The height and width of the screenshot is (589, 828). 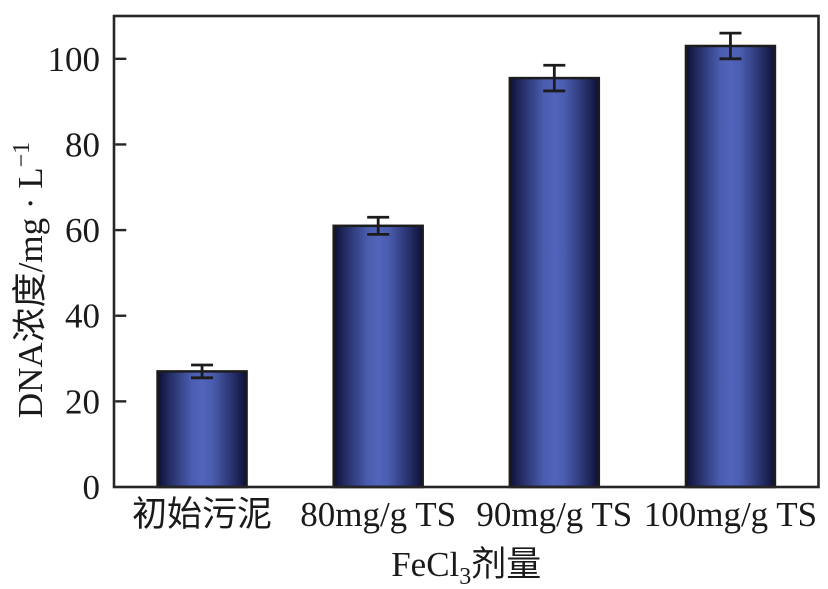 I want to click on x-tick-label-1: 80mg/g TS, so click(x=378, y=514).